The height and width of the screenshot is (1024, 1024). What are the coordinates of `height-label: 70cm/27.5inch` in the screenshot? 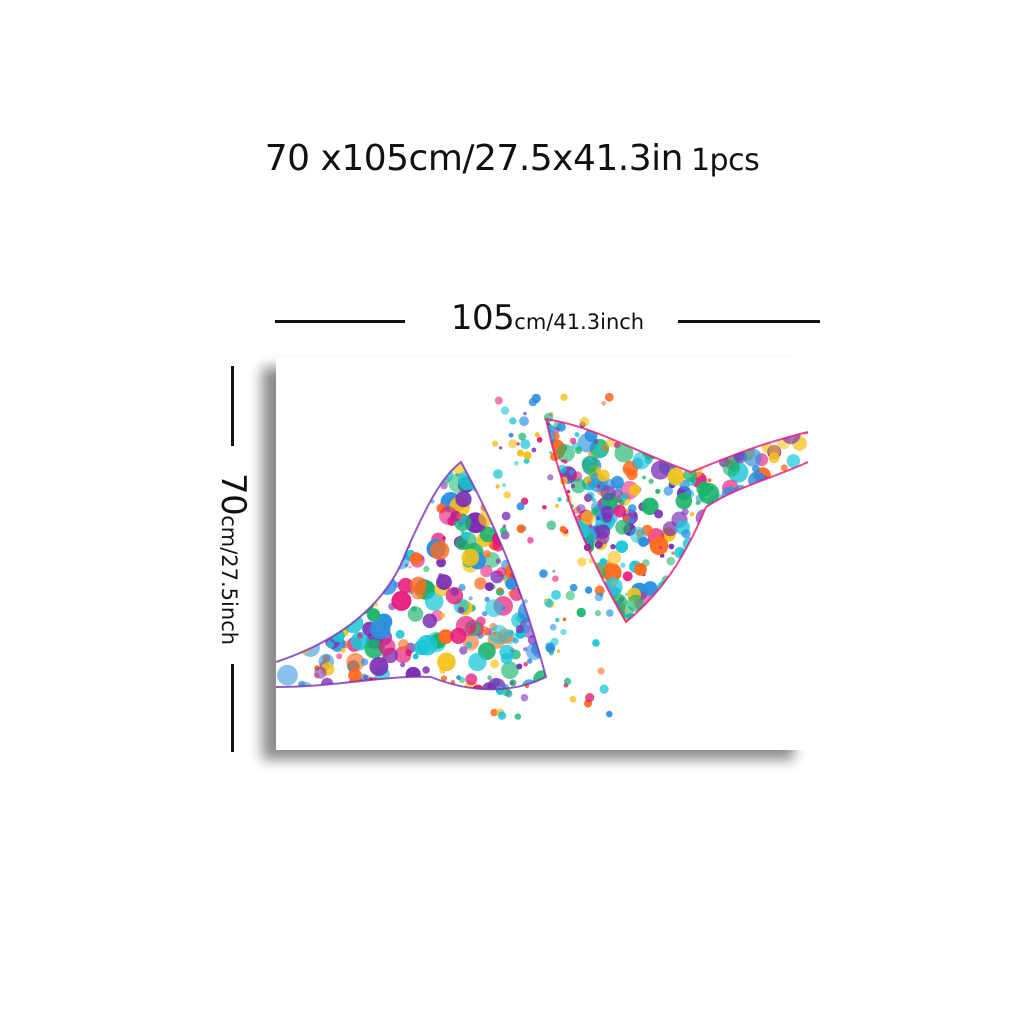 It's located at (233, 559).